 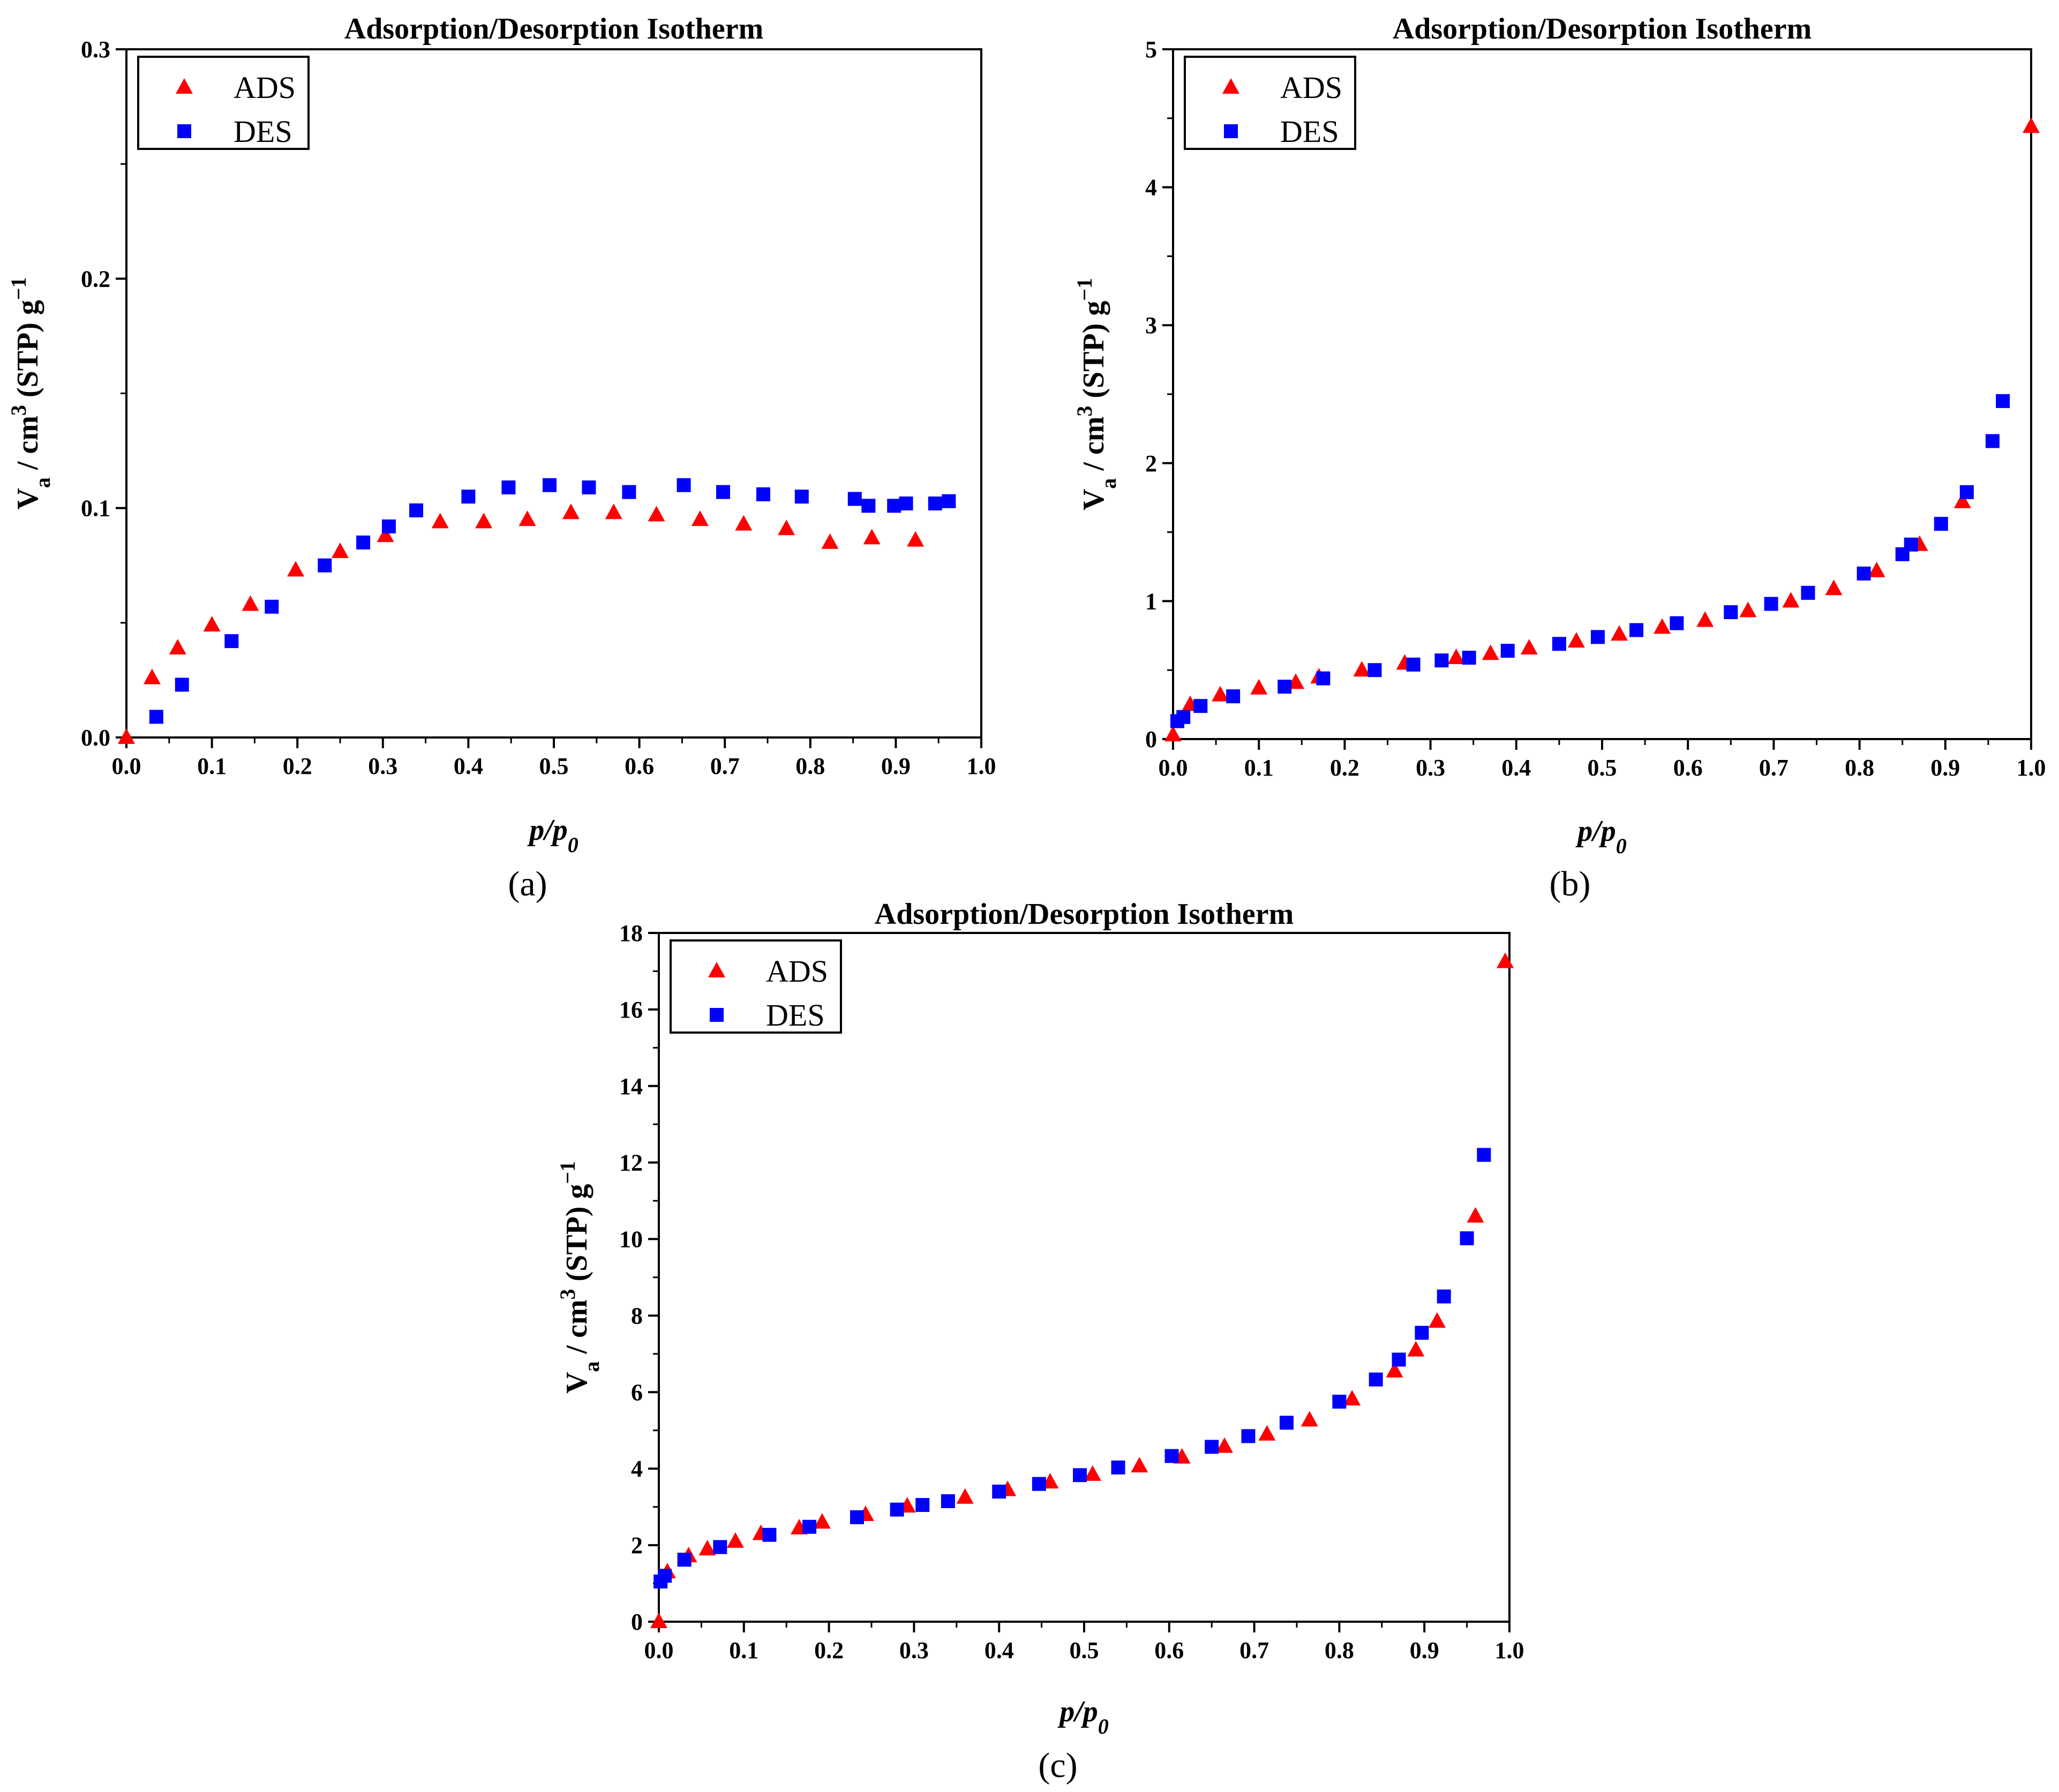 I want to click on panel-caption: (b), so click(x=1570, y=883).